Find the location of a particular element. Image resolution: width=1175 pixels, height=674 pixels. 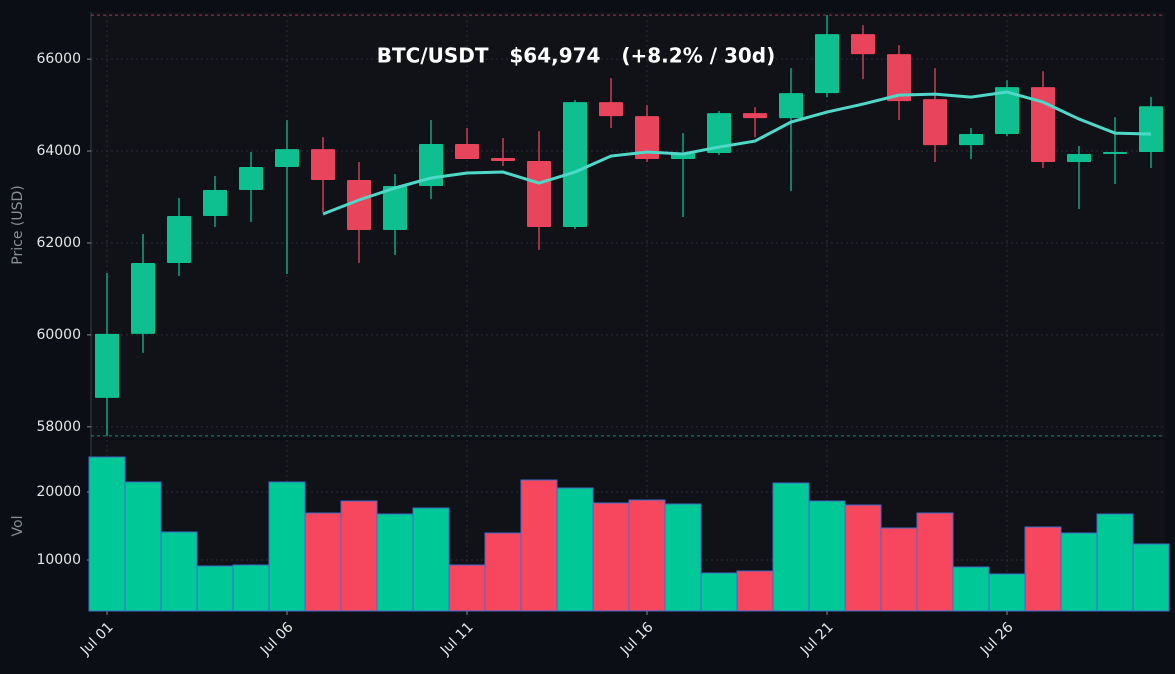

y-tick-label: 64000 is located at coordinates (58, 151).